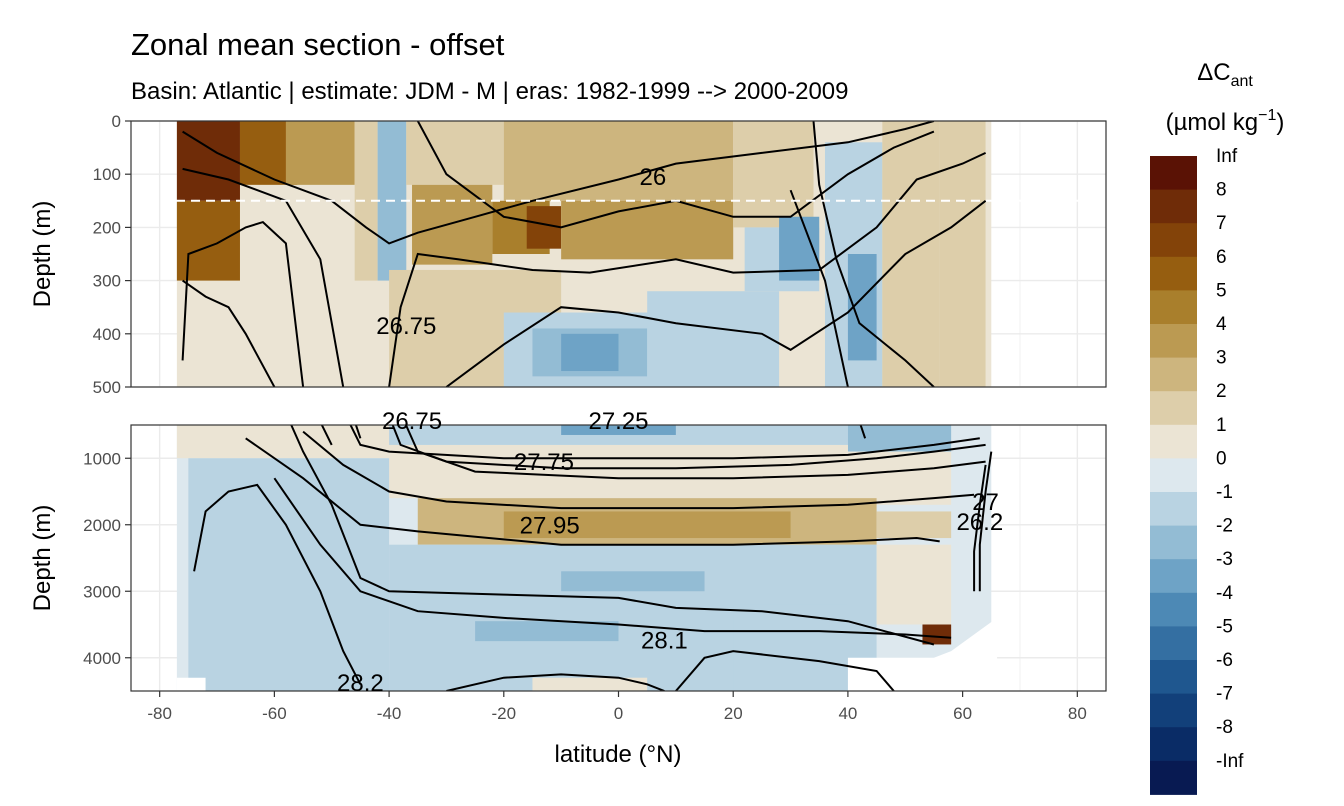 This screenshot has height=806, width=1344. What do you see at coordinates (102, 591) in the screenshot?
I see `y-tick-label: 3000` at bounding box center [102, 591].